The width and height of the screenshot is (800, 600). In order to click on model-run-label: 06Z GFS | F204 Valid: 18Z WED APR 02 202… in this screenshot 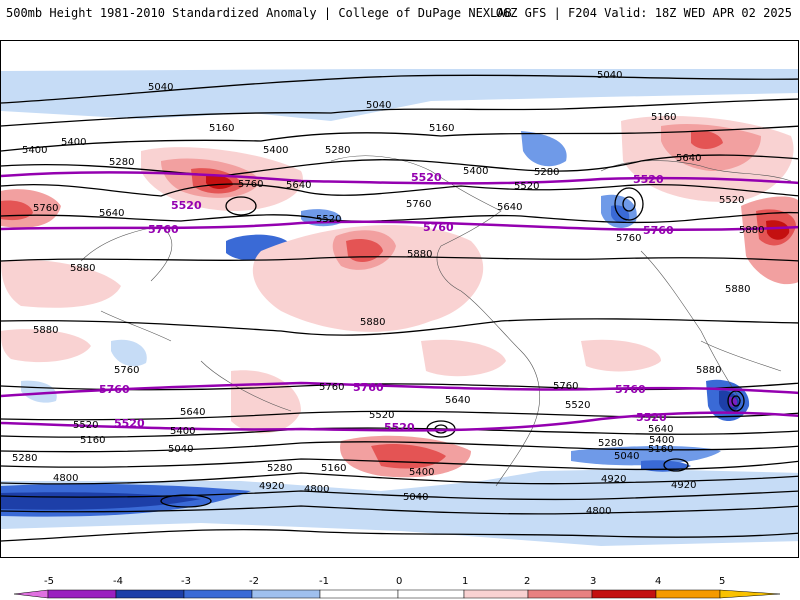, I will do `click(643, 13)`.